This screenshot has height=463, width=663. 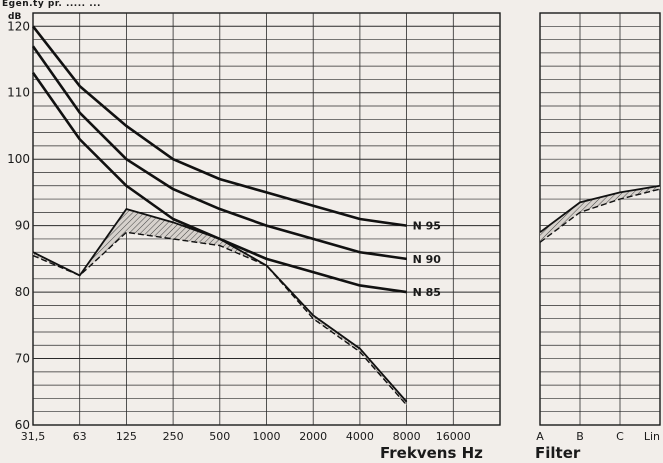 What do you see at coordinates (453, 436) in the screenshot?
I see `x-tick-label: 16000` at bounding box center [453, 436].